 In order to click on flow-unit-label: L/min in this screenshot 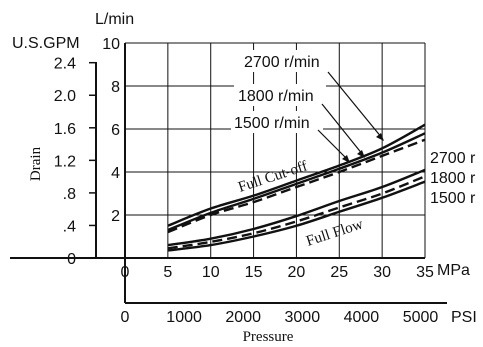, I will do `click(114, 19)`.